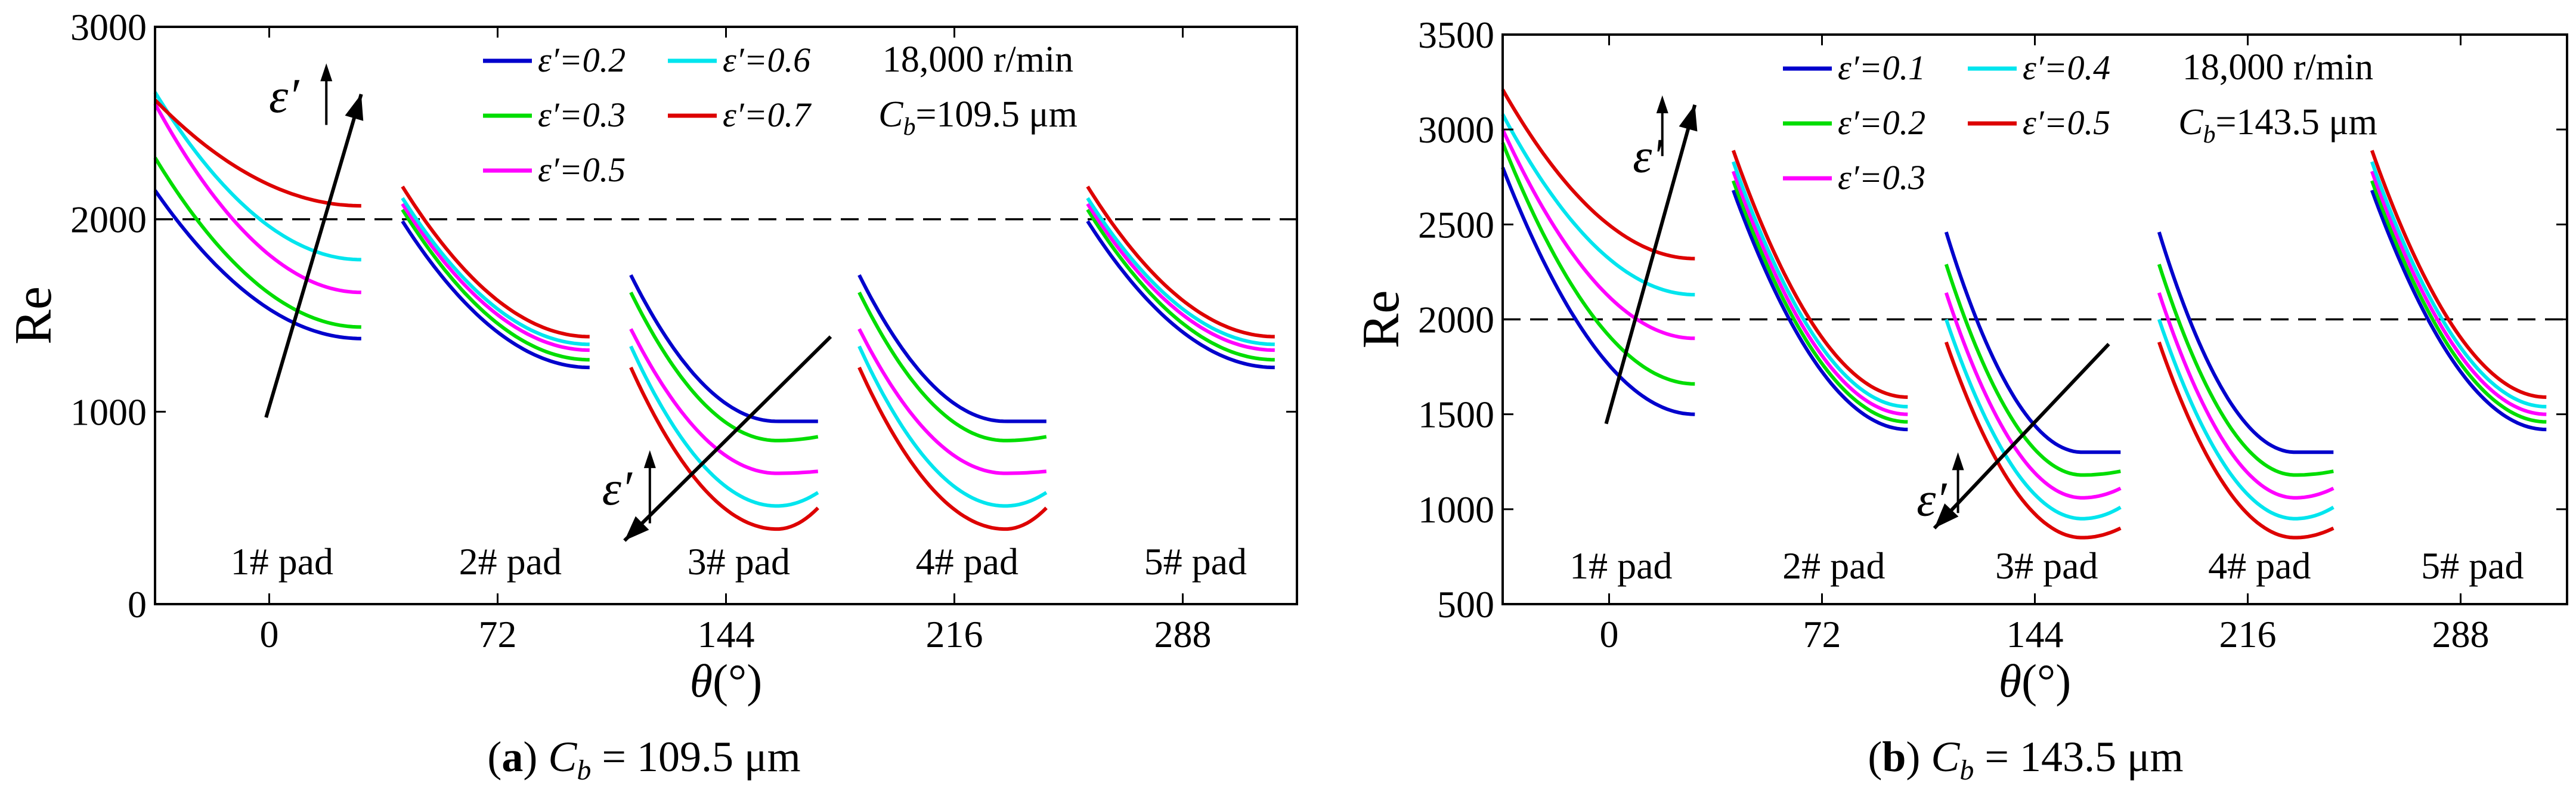  What do you see at coordinates (511, 561) in the screenshot?
I see `pad-label: 2# pad` at bounding box center [511, 561].